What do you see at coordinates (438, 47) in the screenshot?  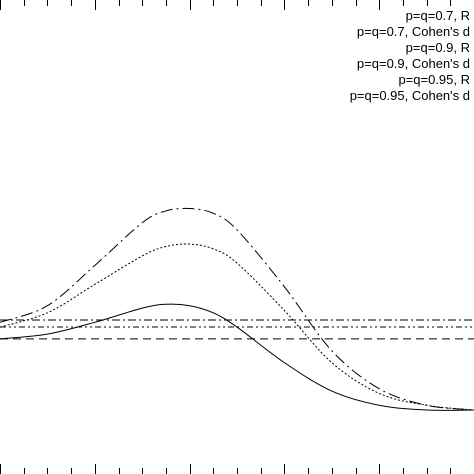 I see `legend-entry-2: p=q=0.9, R` at bounding box center [438, 47].